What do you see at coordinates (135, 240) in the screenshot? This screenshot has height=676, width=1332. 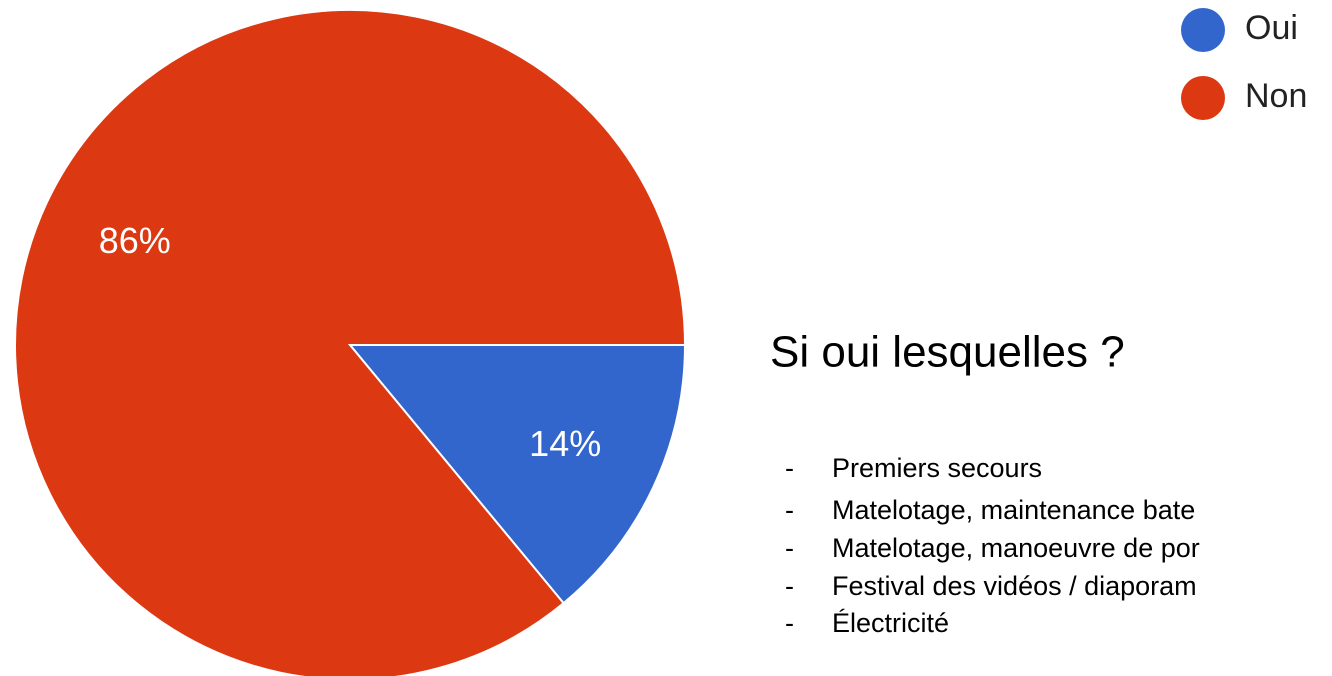 I see `slice-label: 86%` at bounding box center [135, 240].